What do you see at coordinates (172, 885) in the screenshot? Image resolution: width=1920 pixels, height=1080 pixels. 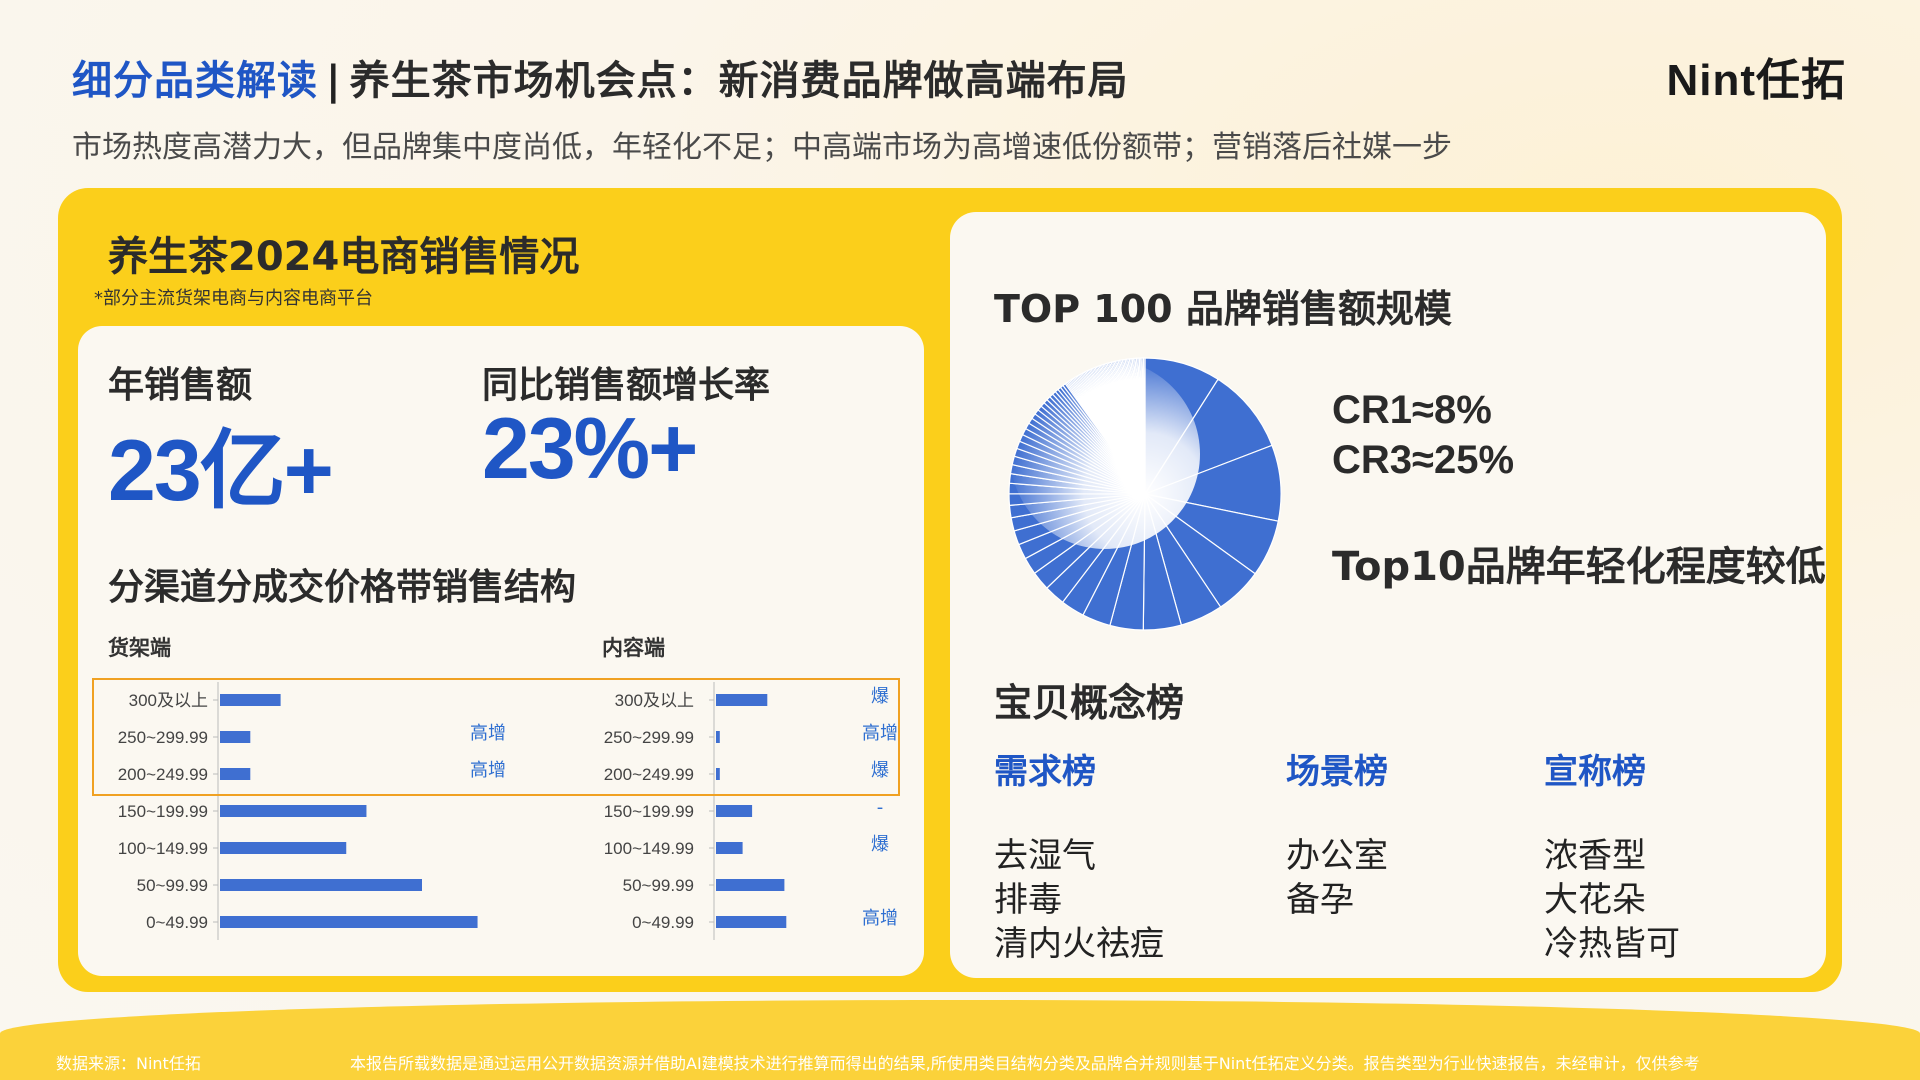 I see `shelf-category-label: 50~99.99` at bounding box center [172, 885].